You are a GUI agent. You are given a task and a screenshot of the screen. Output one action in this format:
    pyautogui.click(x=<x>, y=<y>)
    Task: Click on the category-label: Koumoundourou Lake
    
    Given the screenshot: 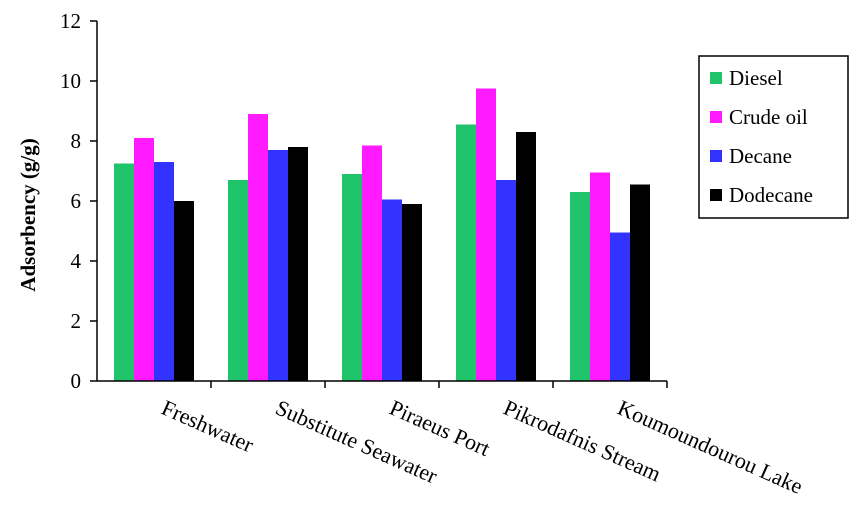 What is the action you would take?
    pyautogui.click(x=710, y=447)
    